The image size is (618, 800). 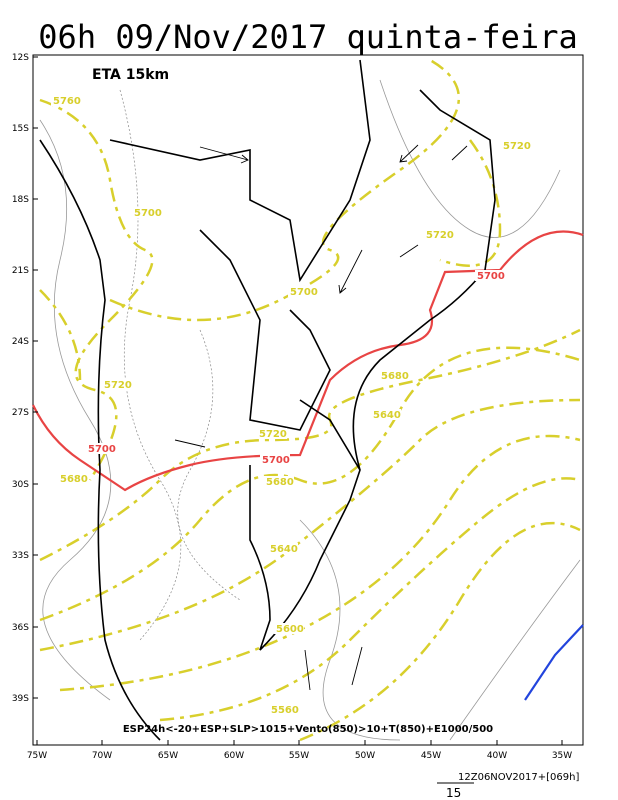 What do you see at coordinates (299, 756) in the screenshot?
I see `lon-label: 55W` at bounding box center [299, 756].